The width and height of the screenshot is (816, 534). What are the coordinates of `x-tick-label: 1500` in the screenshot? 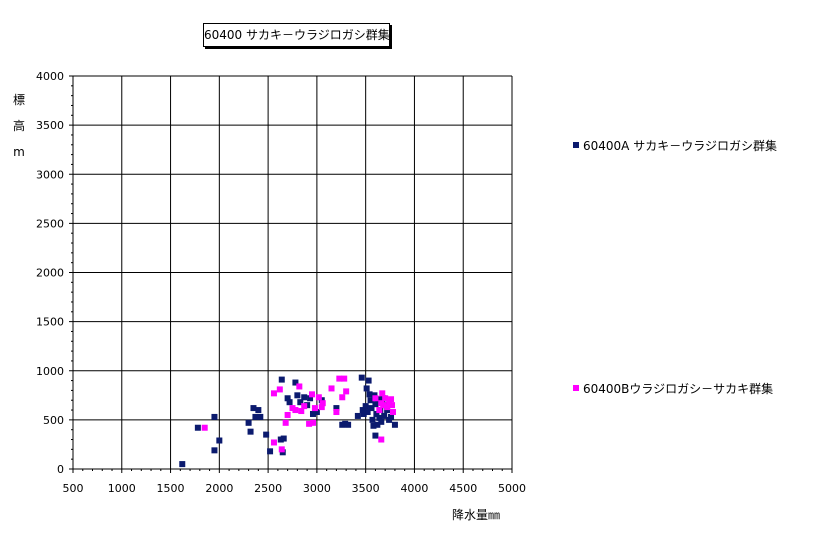 It's located at (171, 488).